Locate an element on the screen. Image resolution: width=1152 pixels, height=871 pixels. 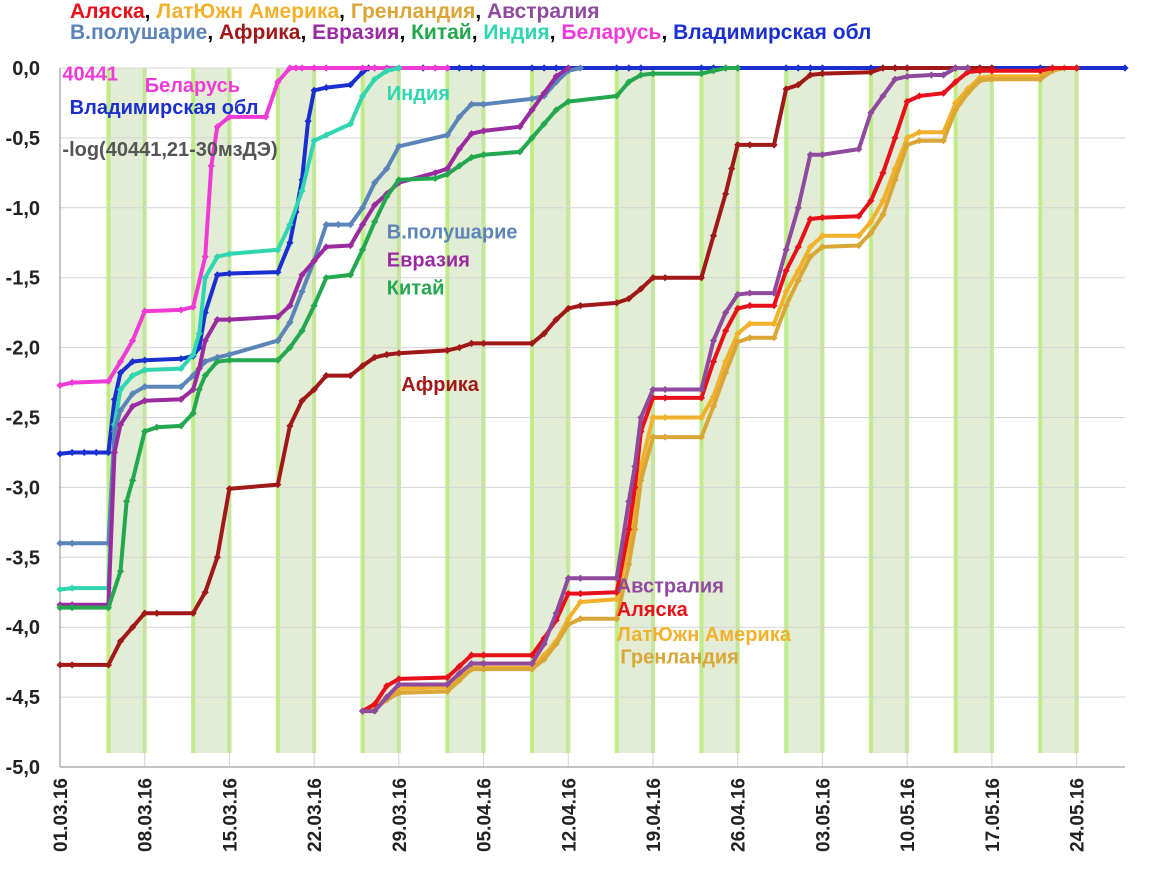
y-tick-label: -3,0 is located at coordinates (23, 488).